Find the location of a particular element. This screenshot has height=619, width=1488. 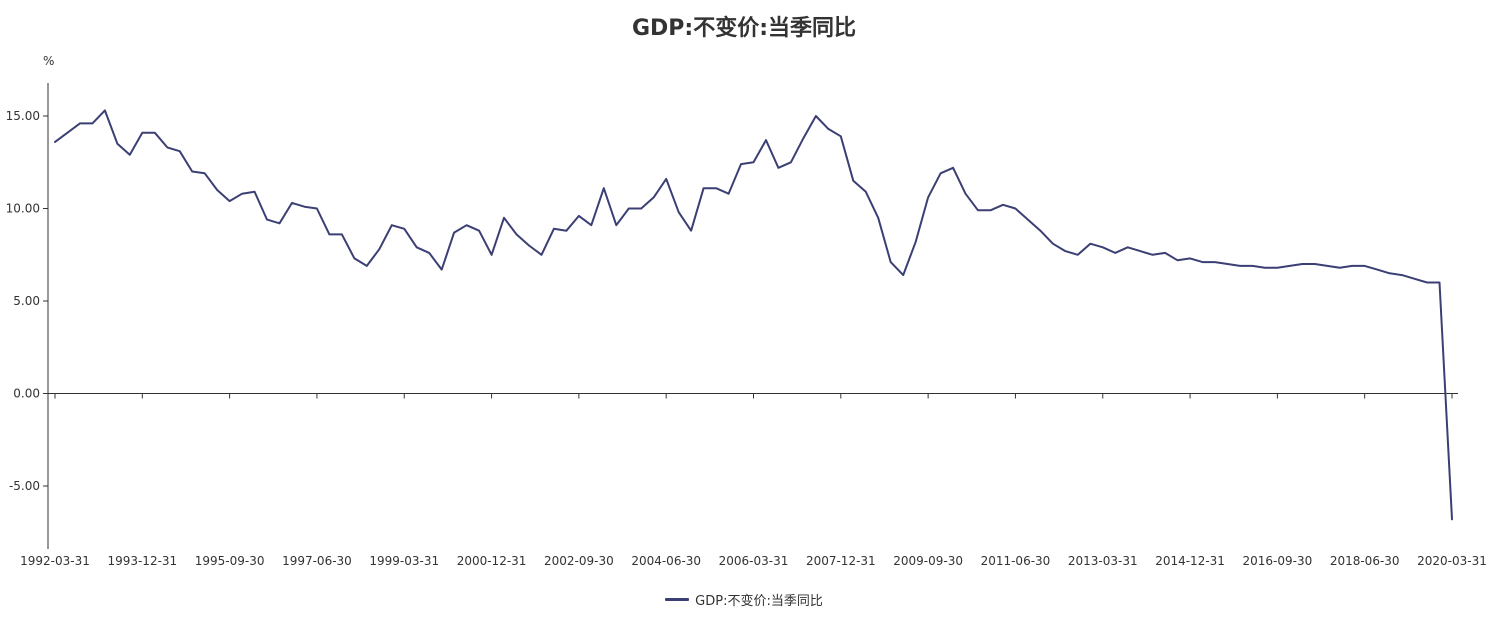

x-tick-label: 1999-03-31 is located at coordinates (404, 561).